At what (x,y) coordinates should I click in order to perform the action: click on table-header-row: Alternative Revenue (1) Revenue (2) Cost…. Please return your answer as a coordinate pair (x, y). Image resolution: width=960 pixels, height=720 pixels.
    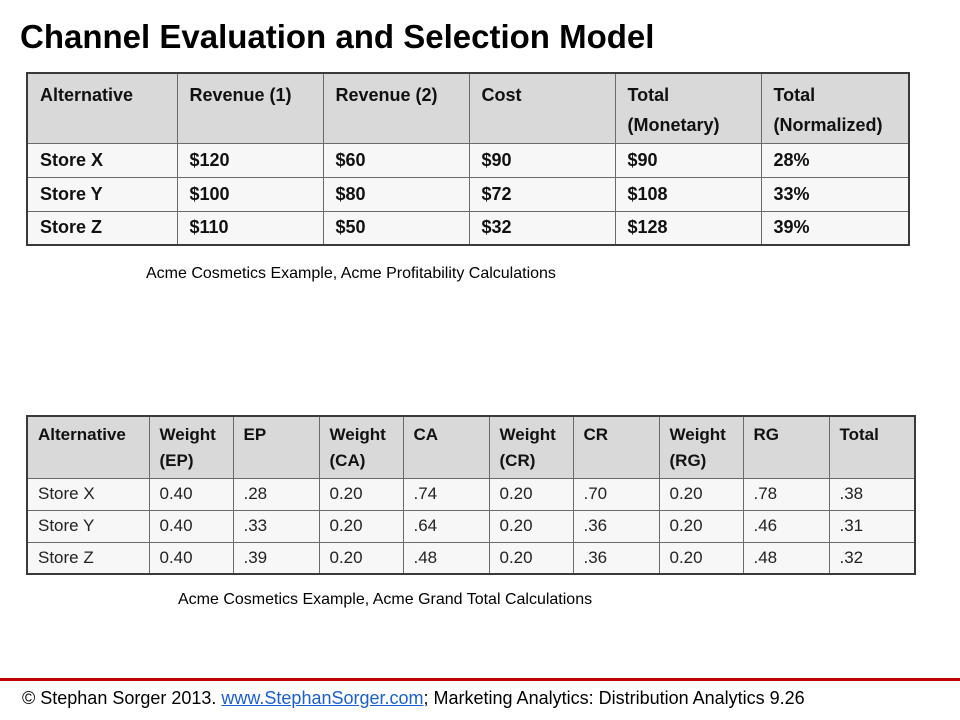
    Looking at the image, I should click on (468, 108).